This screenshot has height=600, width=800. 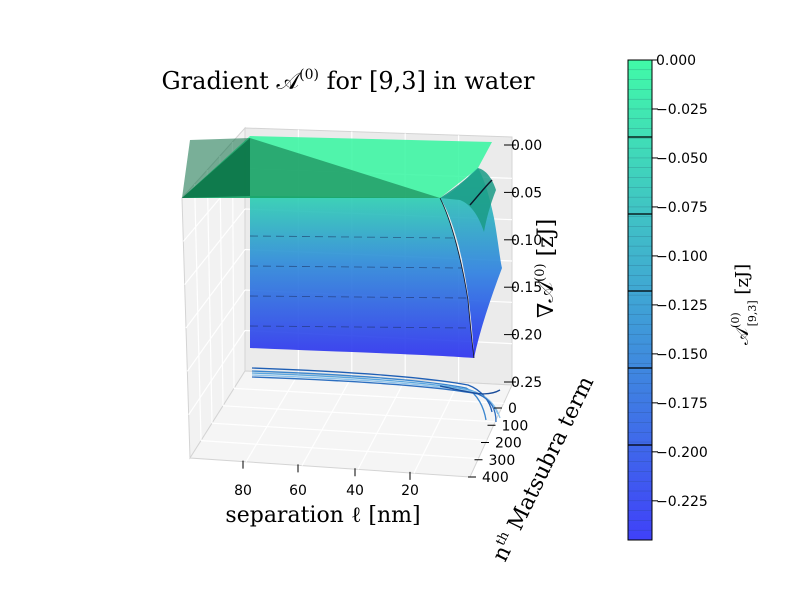 I want to click on y-tick-label: 400, so click(x=495, y=478).